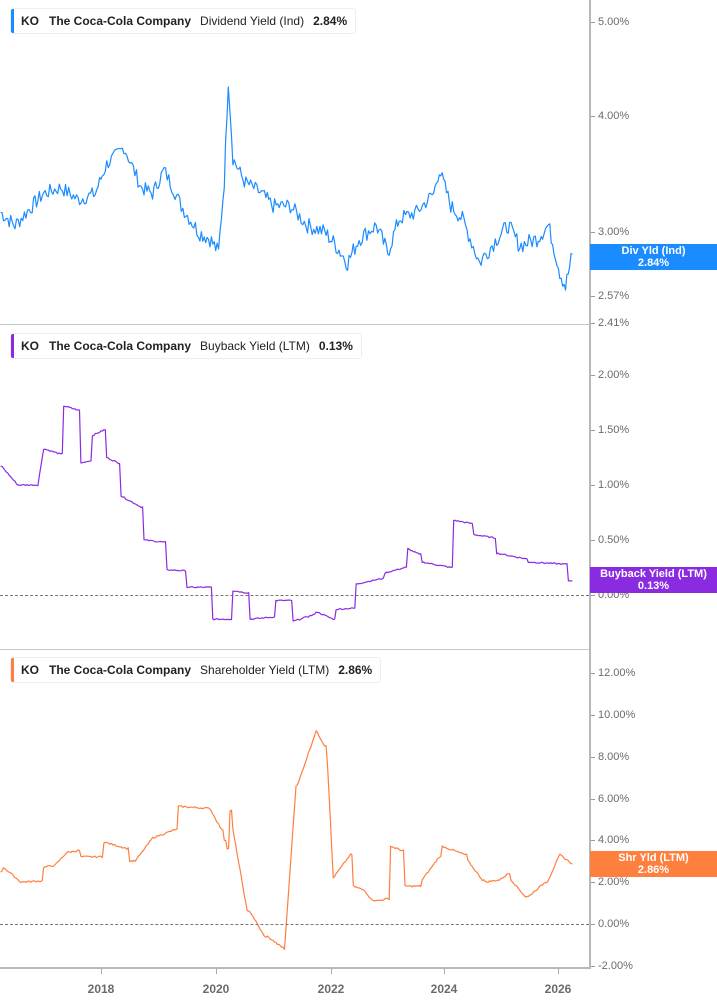  I want to click on y-tick-label: 10.00%, so click(617, 715).